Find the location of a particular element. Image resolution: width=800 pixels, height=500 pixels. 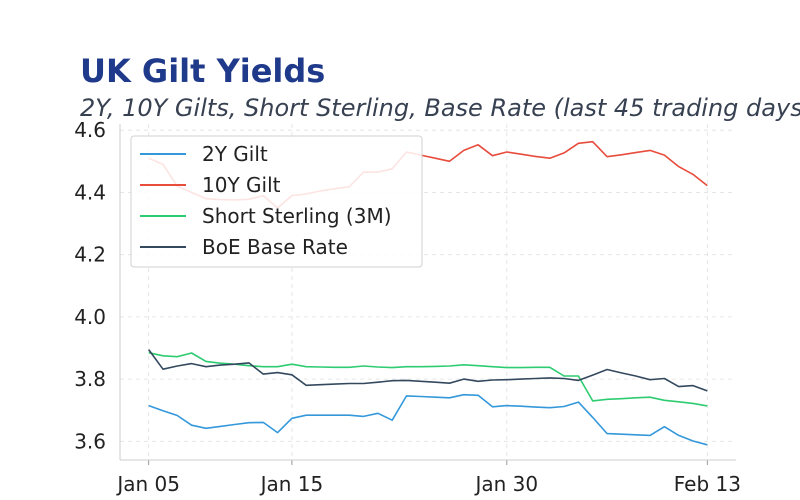

legend-label: BoE Base Rate is located at coordinates (275, 247).